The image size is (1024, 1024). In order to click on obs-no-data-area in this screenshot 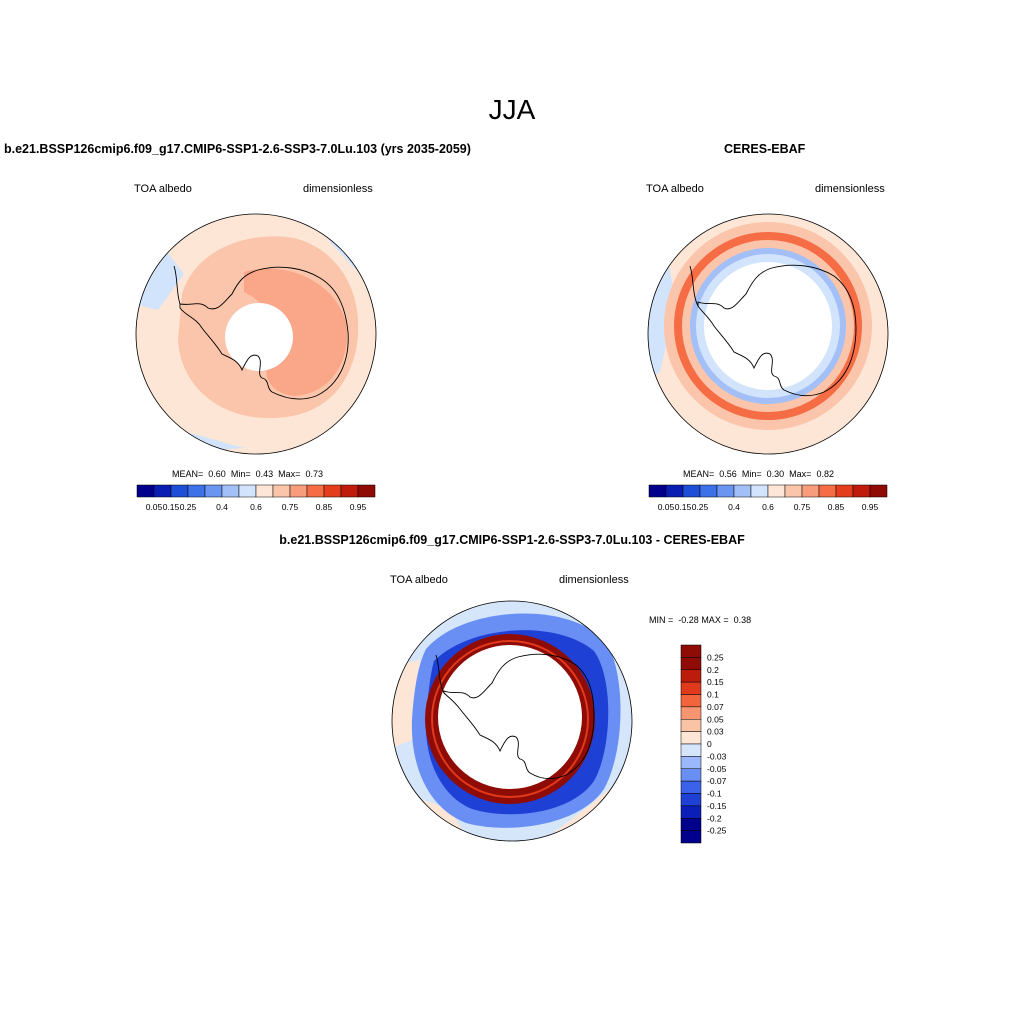, I will do `click(768, 326)`.